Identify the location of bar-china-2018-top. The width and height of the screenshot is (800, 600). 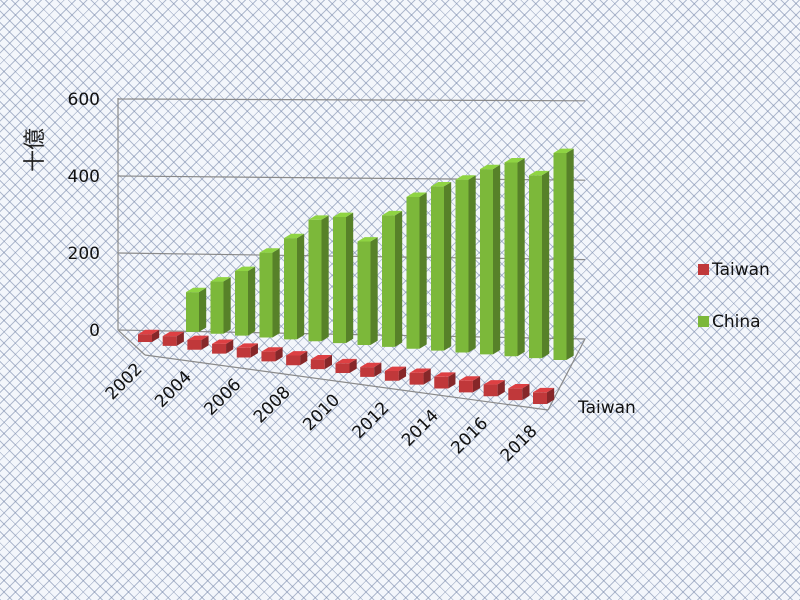
(563, 150).